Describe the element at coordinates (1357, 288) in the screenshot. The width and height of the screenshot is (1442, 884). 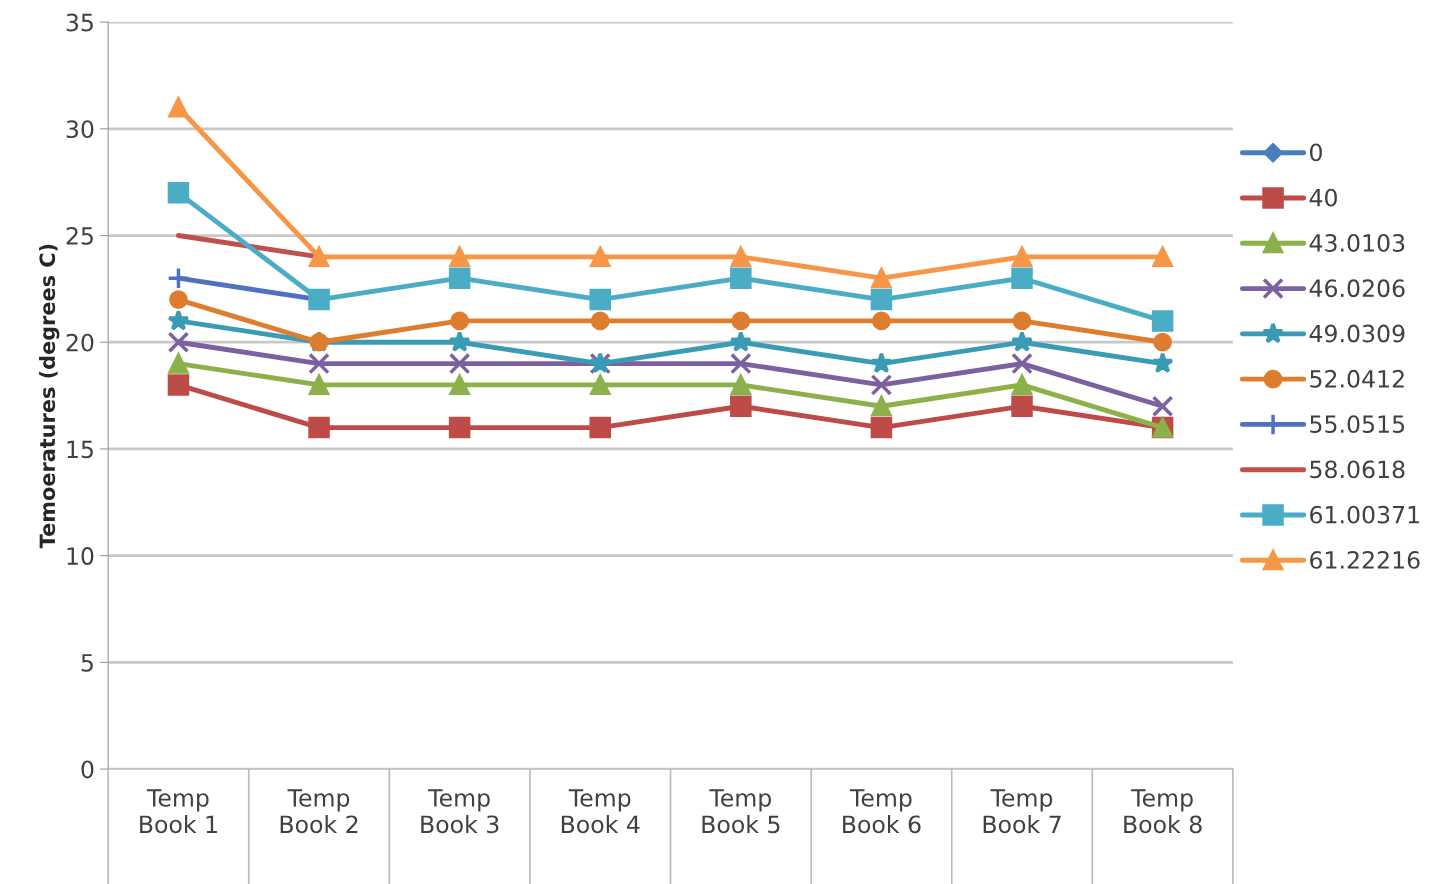
I see `legend-label: 46.0206` at that location.